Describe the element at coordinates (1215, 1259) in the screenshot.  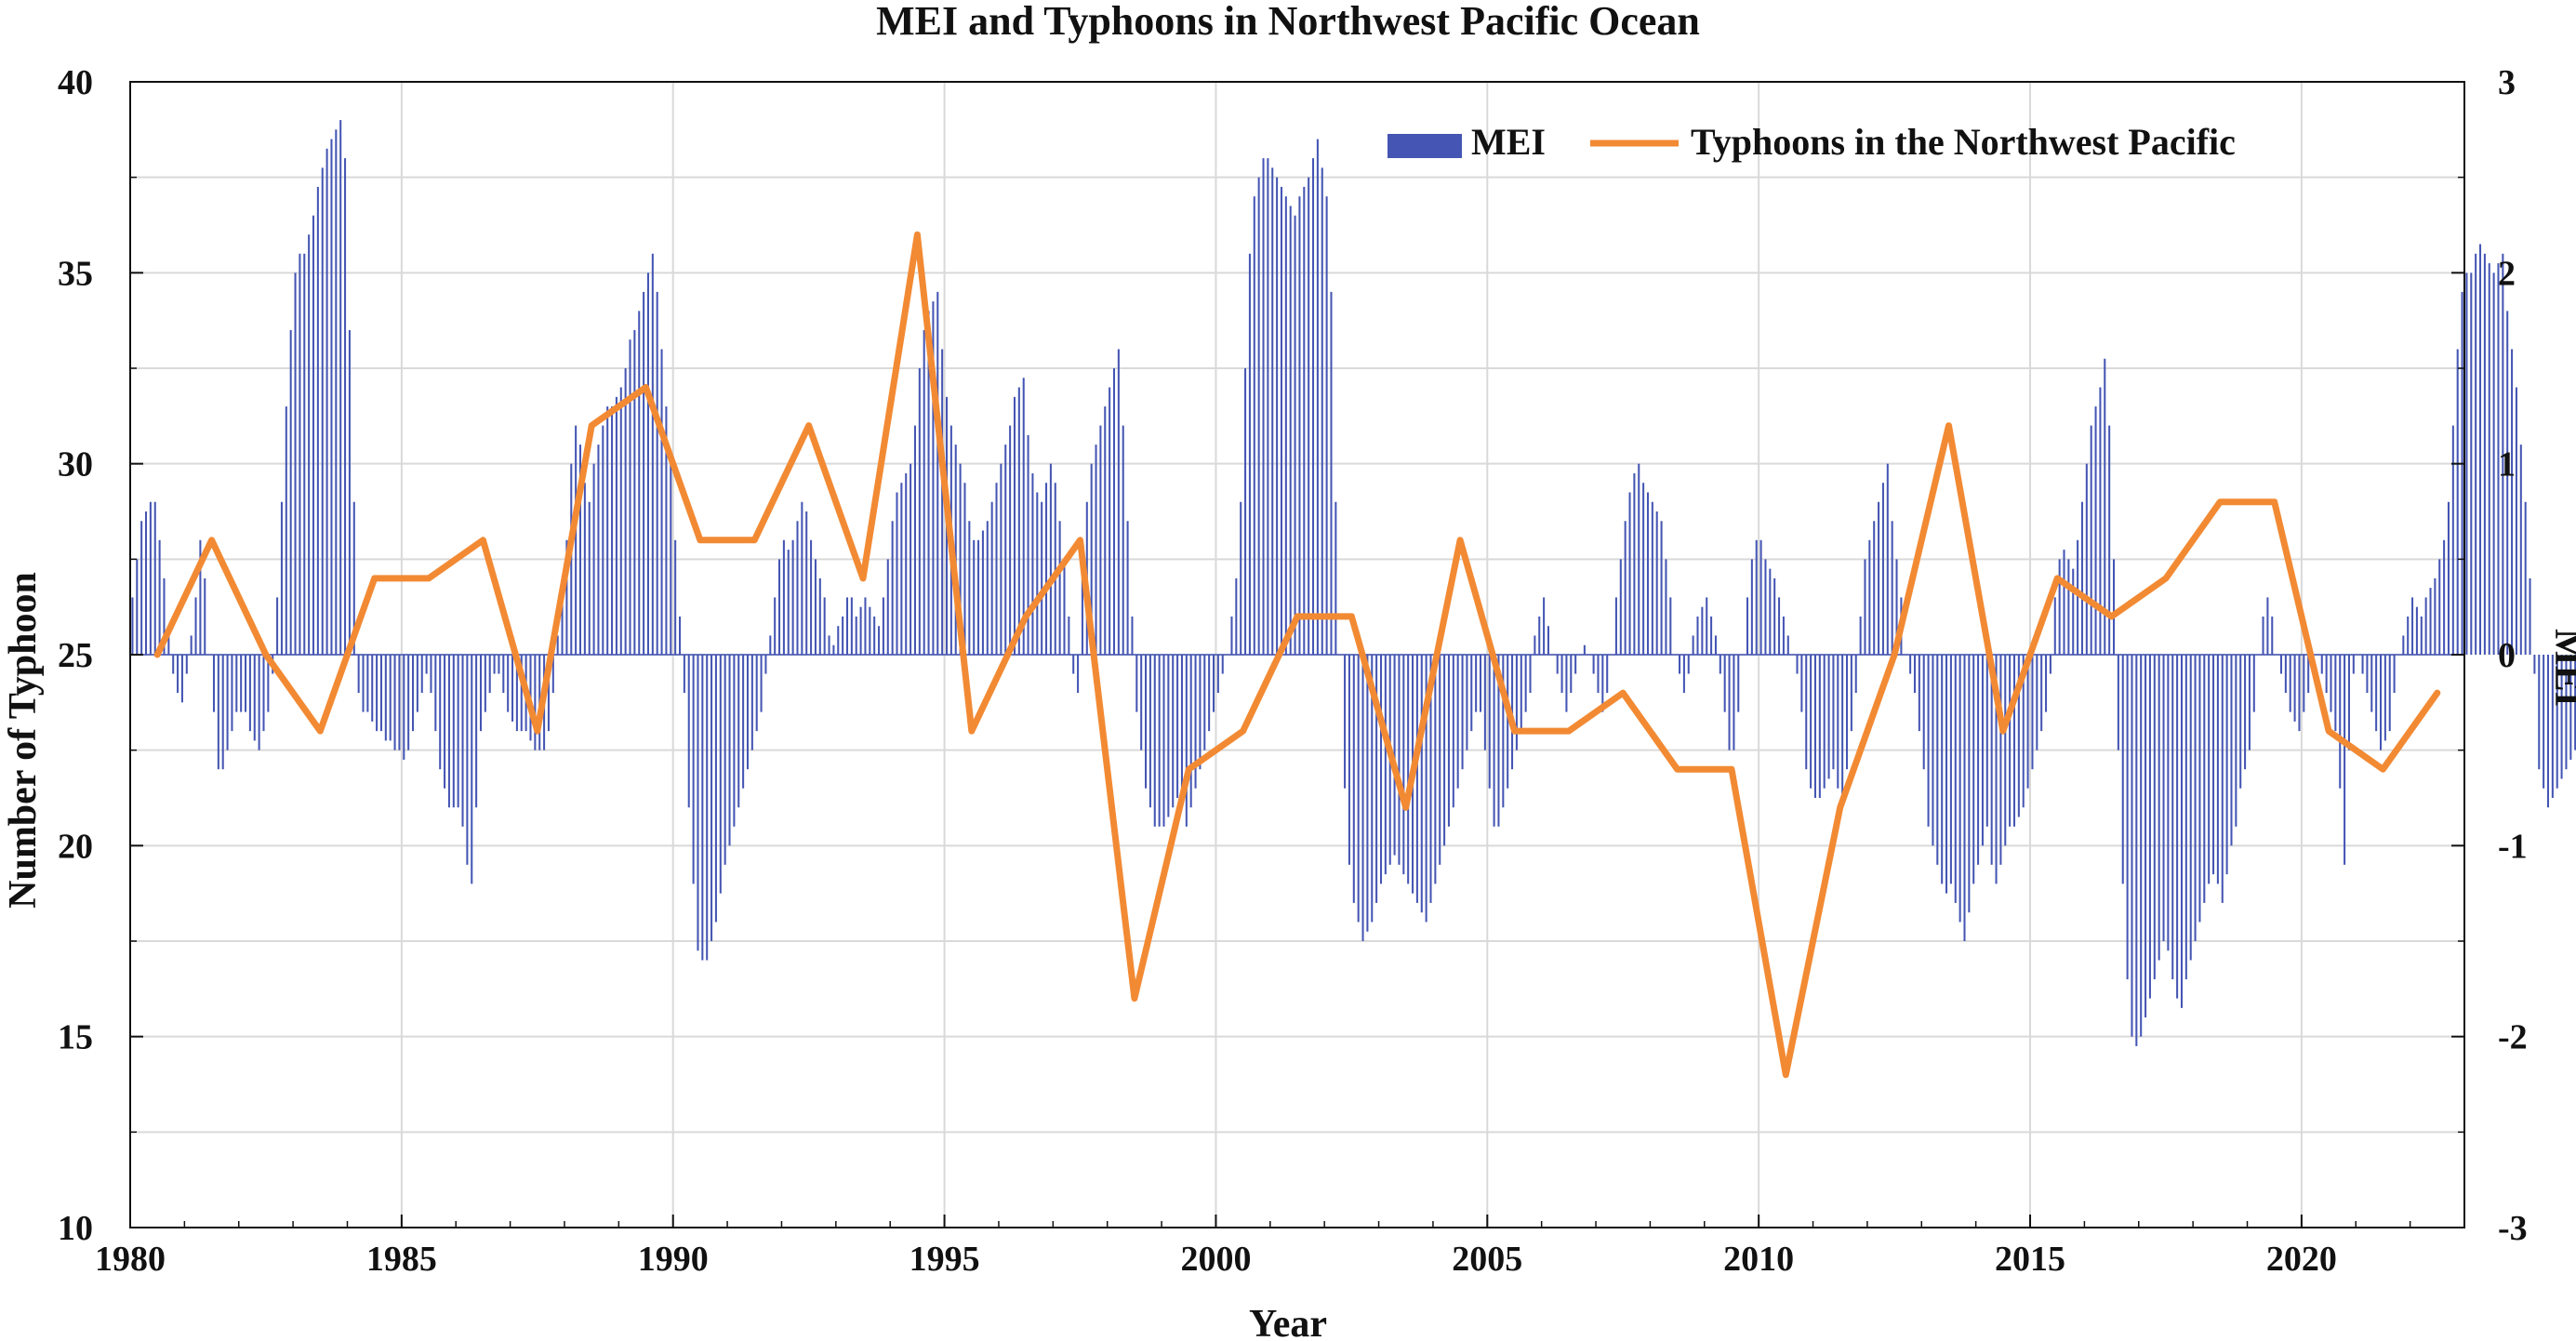
I see `x-tick-label: 2000` at that location.